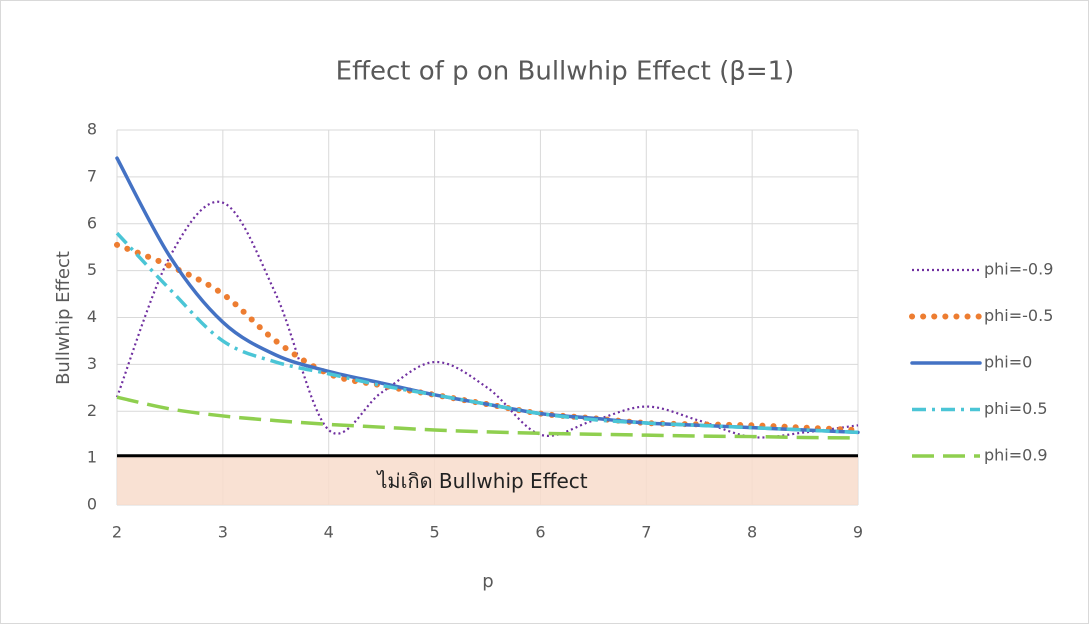  What do you see at coordinates (540, 532) in the screenshot?
I see `x-tick-label: 6` at bounding box center [540, 532].